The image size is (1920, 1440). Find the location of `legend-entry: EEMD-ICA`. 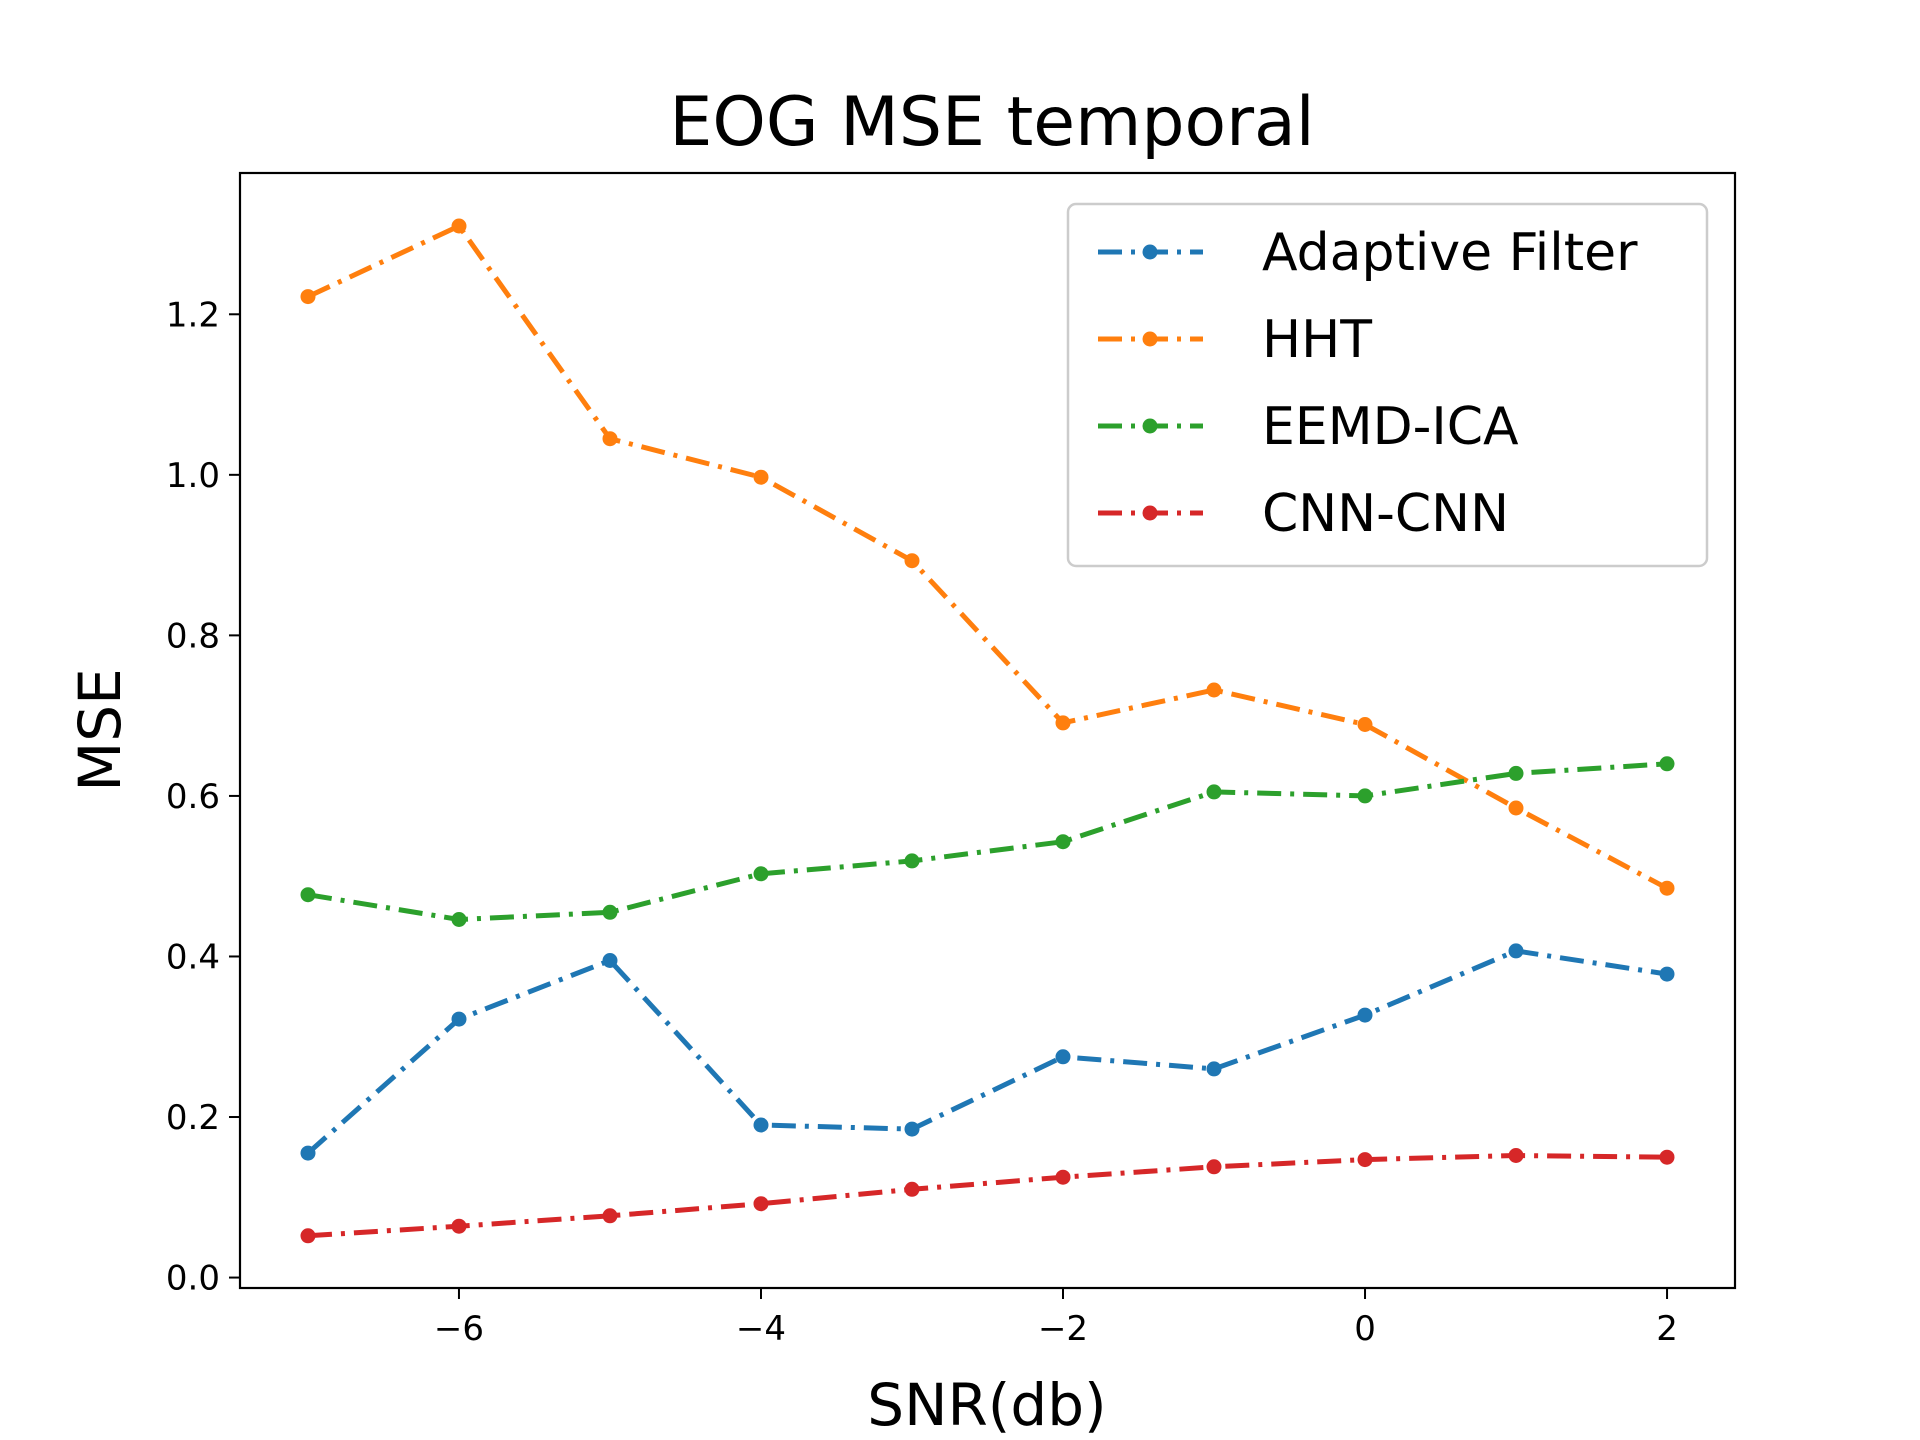

legend-entry: EEMD-ICA is located at coordinates (1308, 427).